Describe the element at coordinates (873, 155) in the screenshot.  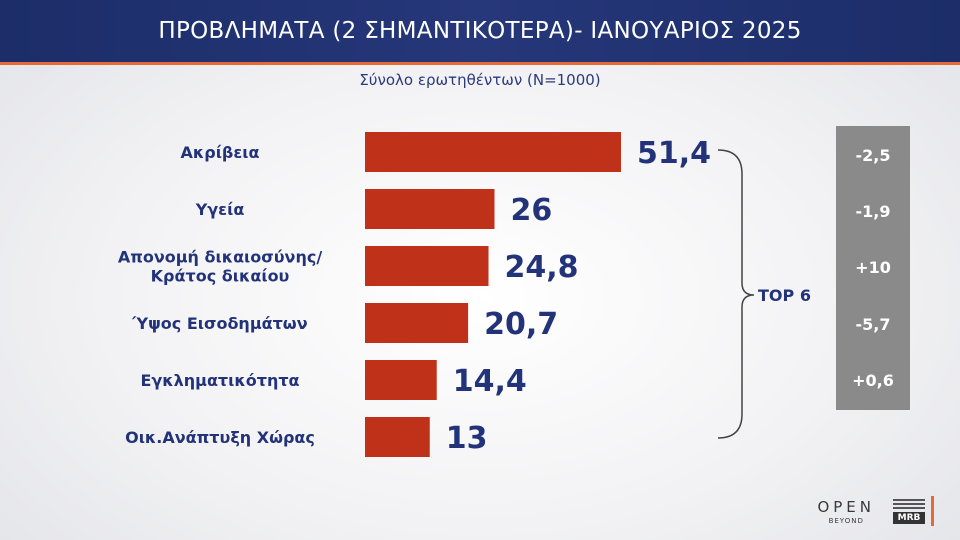
I see `change-value: -2,5` at that location.